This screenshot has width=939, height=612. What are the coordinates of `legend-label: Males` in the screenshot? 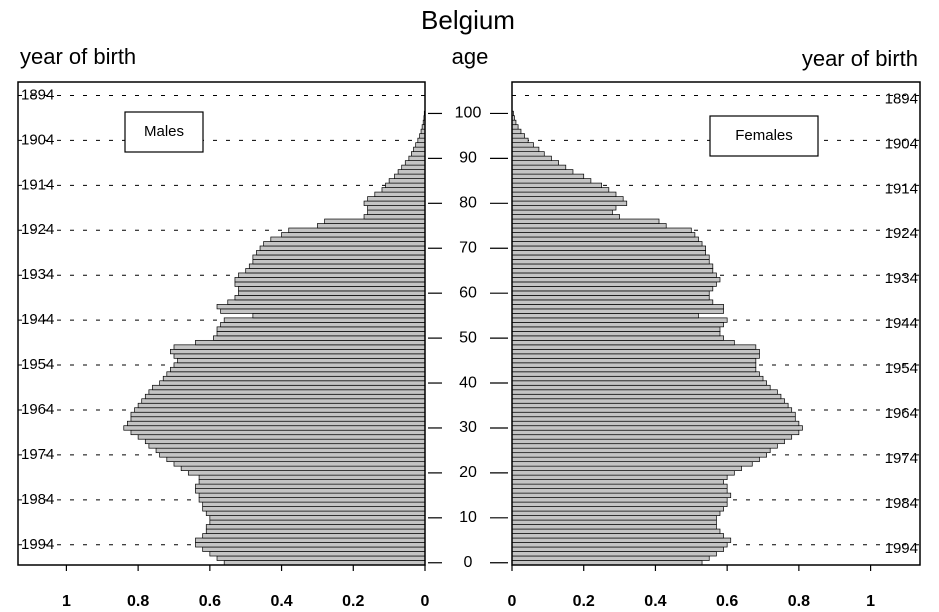 It's located at (164, 131).